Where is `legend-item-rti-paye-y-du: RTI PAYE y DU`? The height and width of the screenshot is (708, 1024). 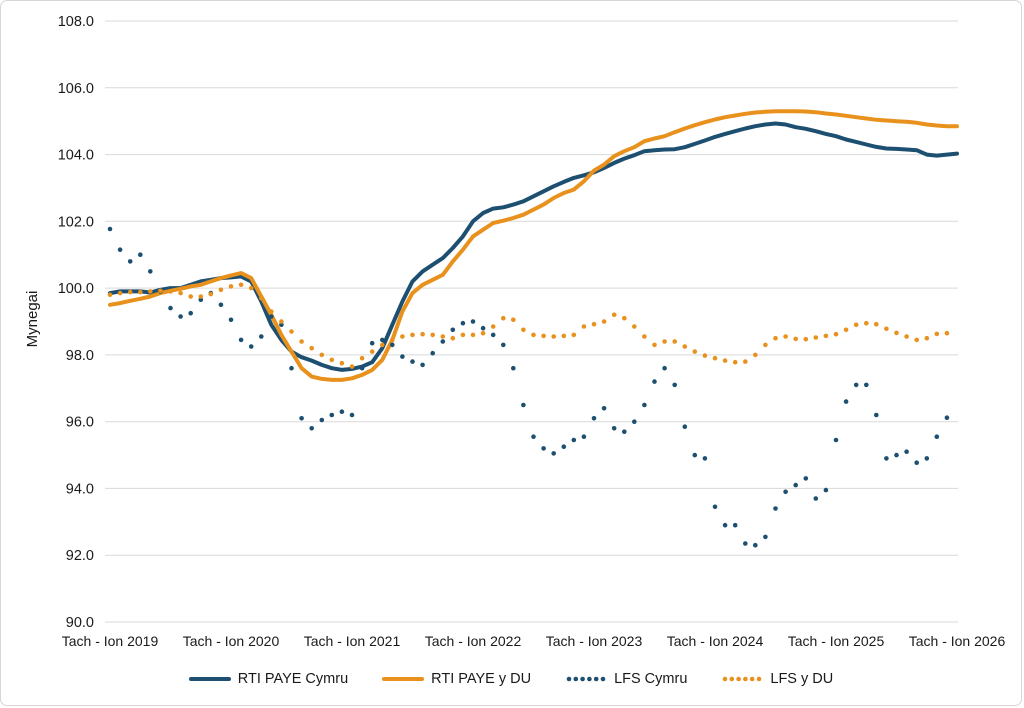
legend-item-rti-paye-y-du: RTI PAYE y DU is located at coordinates (456, 679).